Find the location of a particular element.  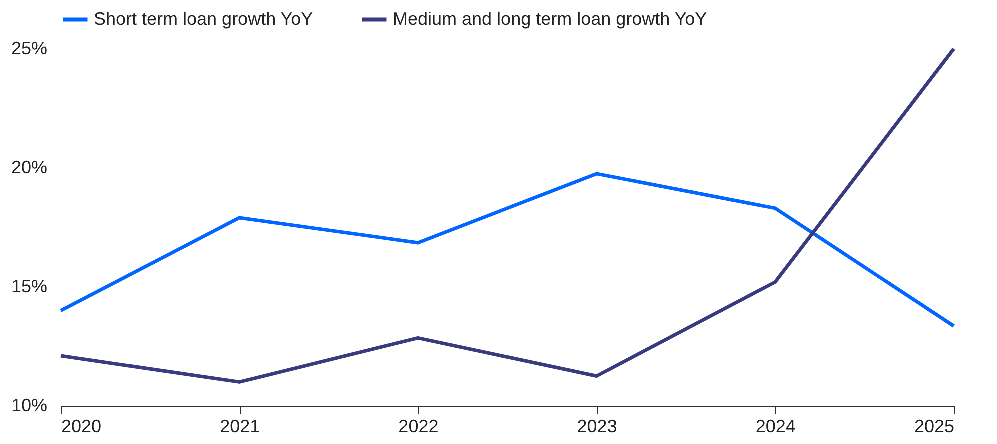

x-tick-label: 2025 is located at coordinates (934, 426).